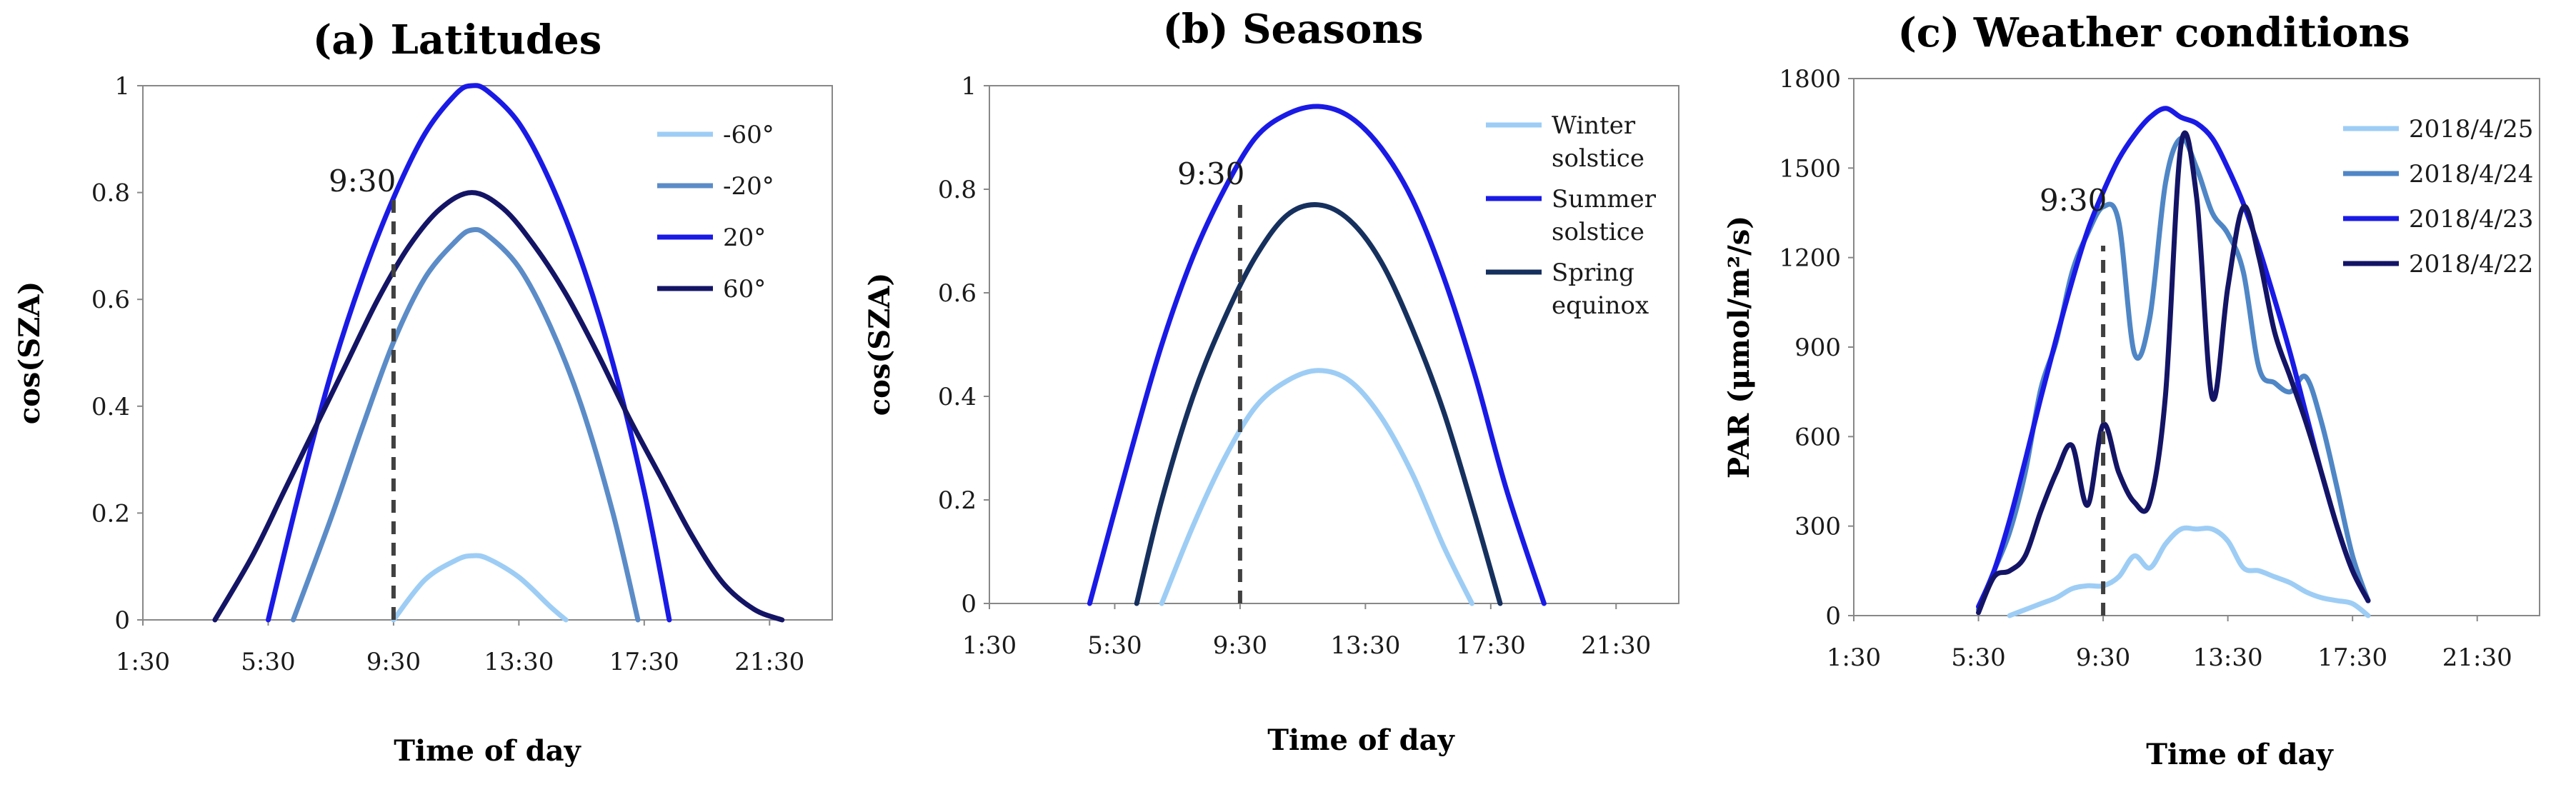 The height and width of the screenshot is (787, 2576). Describe the element at coordinates (457, 40) in the screenshot. I see `chart-title: (a) Latitudes` at that location.